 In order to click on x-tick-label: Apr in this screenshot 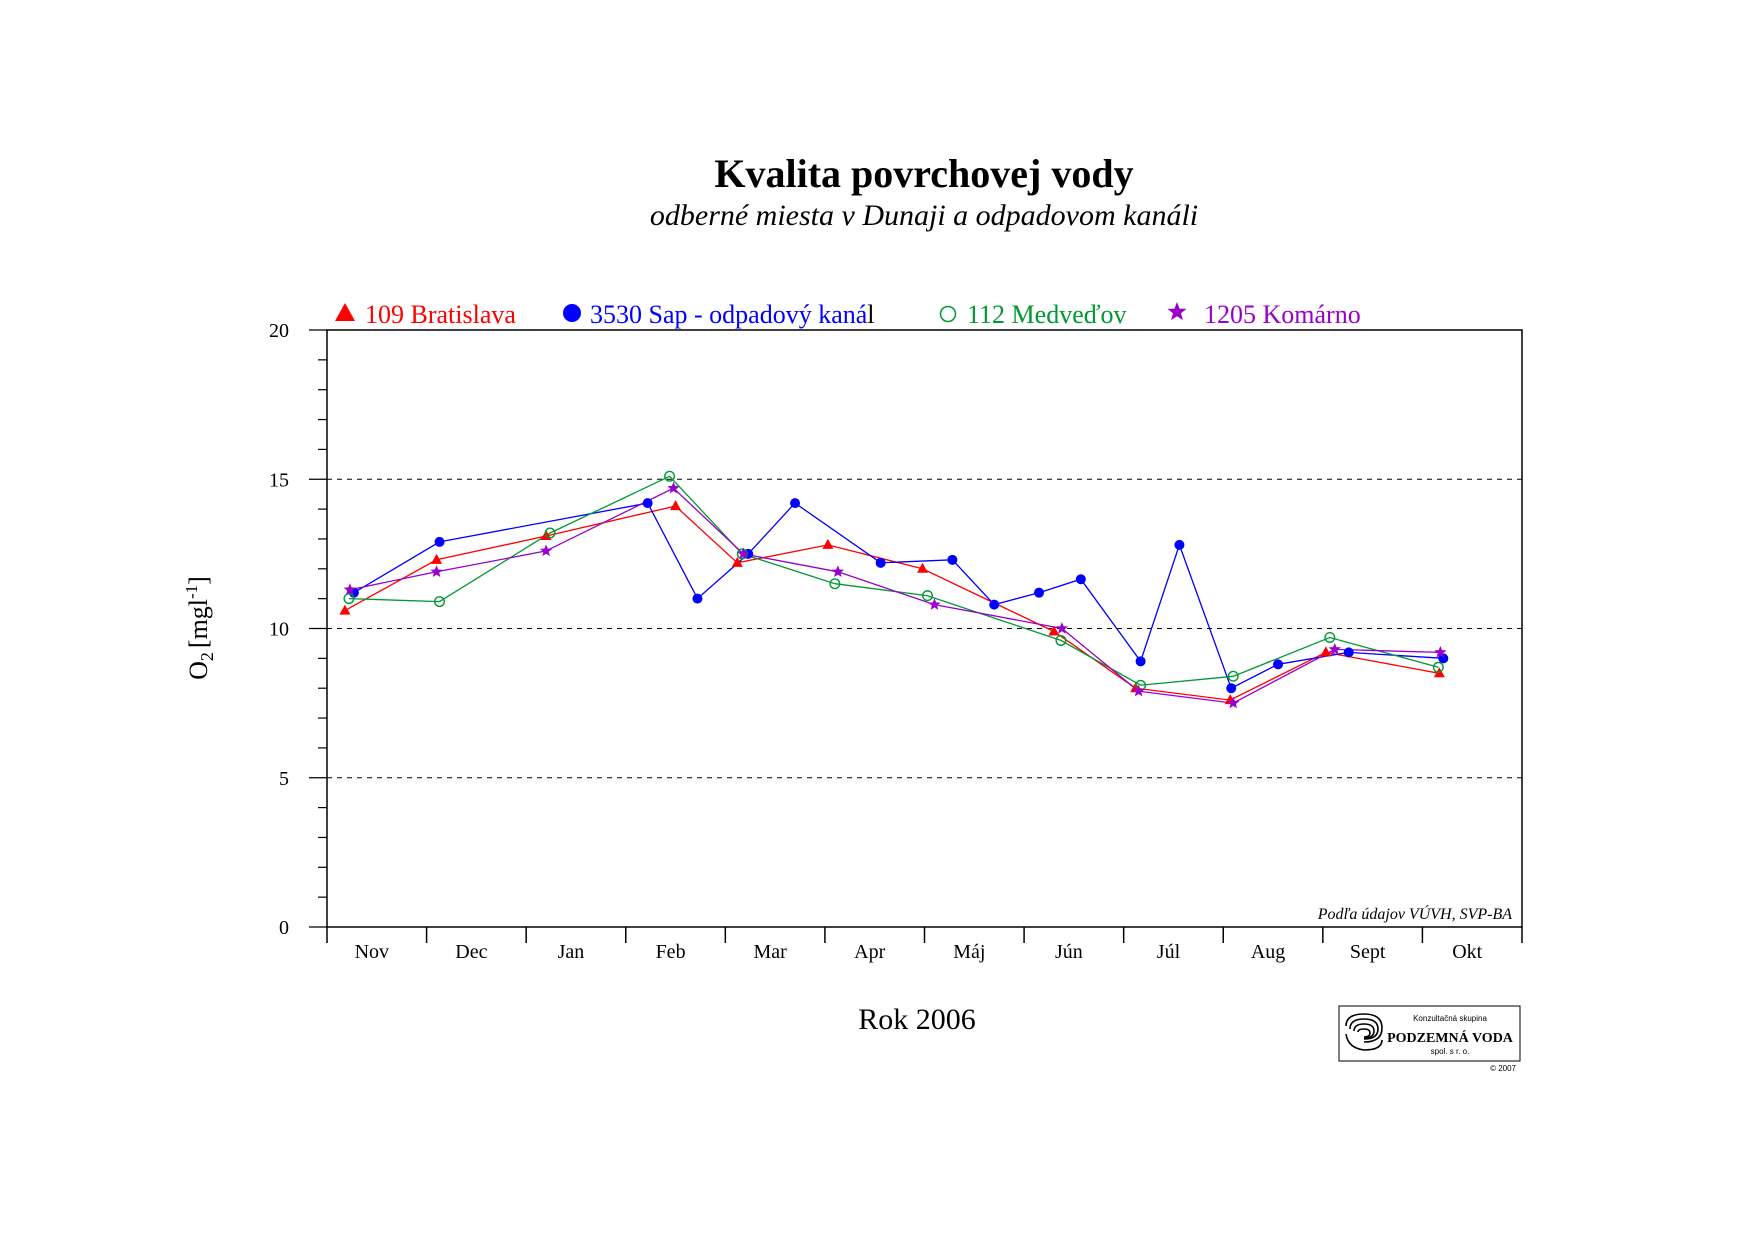, I will do `click(869, 952)`.